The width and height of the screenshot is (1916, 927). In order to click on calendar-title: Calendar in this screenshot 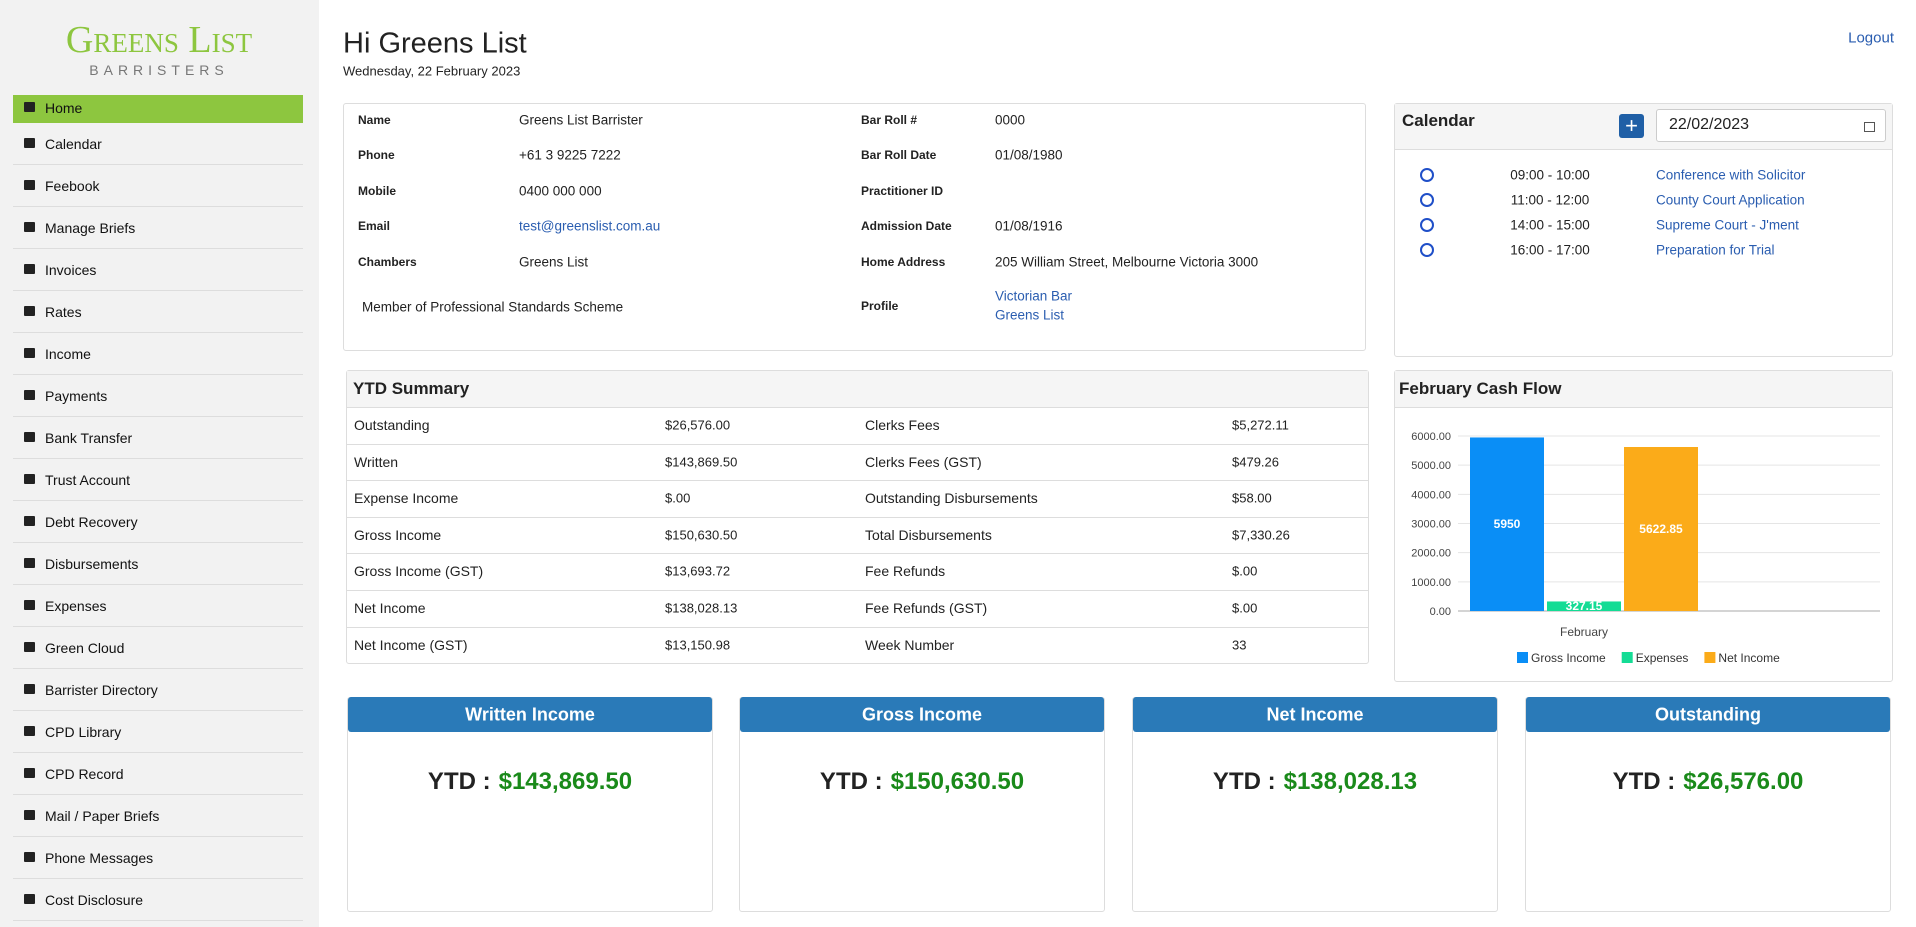, I will do `click(1438, 120)`.